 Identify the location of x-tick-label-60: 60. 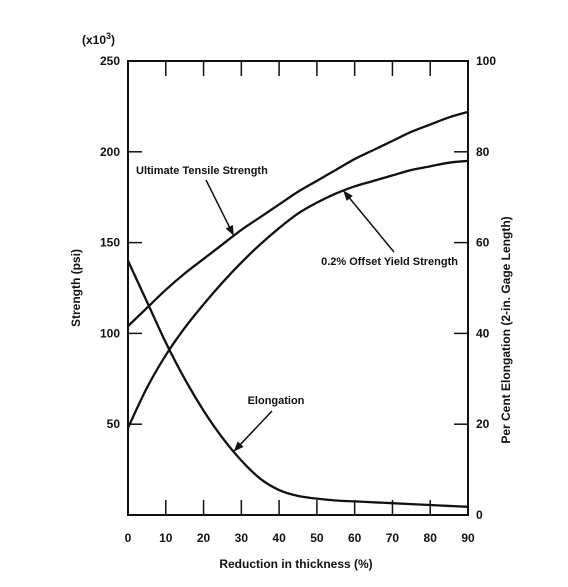
(355, 538).